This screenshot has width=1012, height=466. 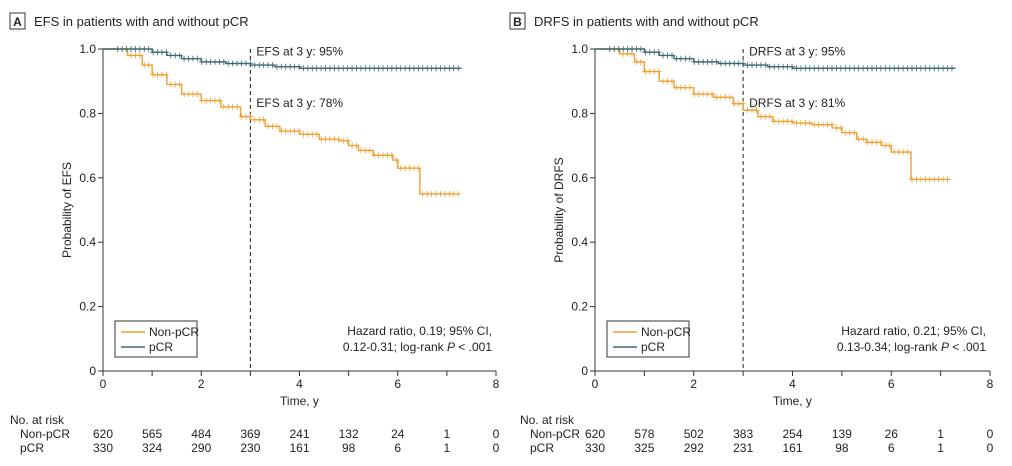 What do you see at coordinates (67, 210) in the screenshot?
I see `y-axis-label: Probability of EFS` at bounding box center [67, 210].